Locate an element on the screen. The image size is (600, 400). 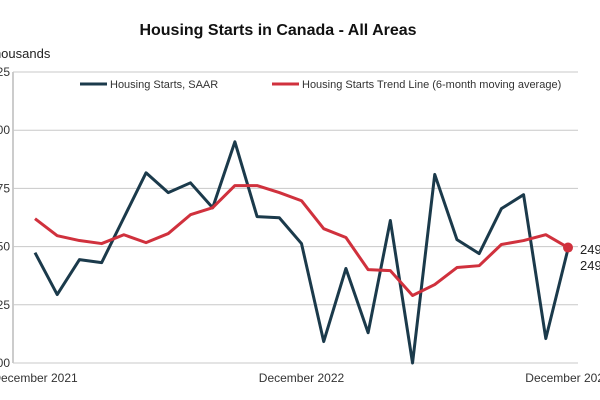
y-tick-label: 300 is located at coordinates (5, 130).